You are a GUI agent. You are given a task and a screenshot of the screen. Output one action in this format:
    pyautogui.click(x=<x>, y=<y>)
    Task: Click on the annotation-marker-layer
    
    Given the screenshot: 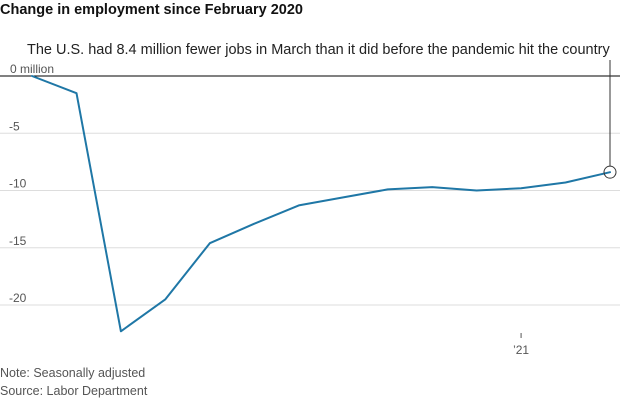 What is the action you would take?
    pyautogui.click(x=610, y=119)
    